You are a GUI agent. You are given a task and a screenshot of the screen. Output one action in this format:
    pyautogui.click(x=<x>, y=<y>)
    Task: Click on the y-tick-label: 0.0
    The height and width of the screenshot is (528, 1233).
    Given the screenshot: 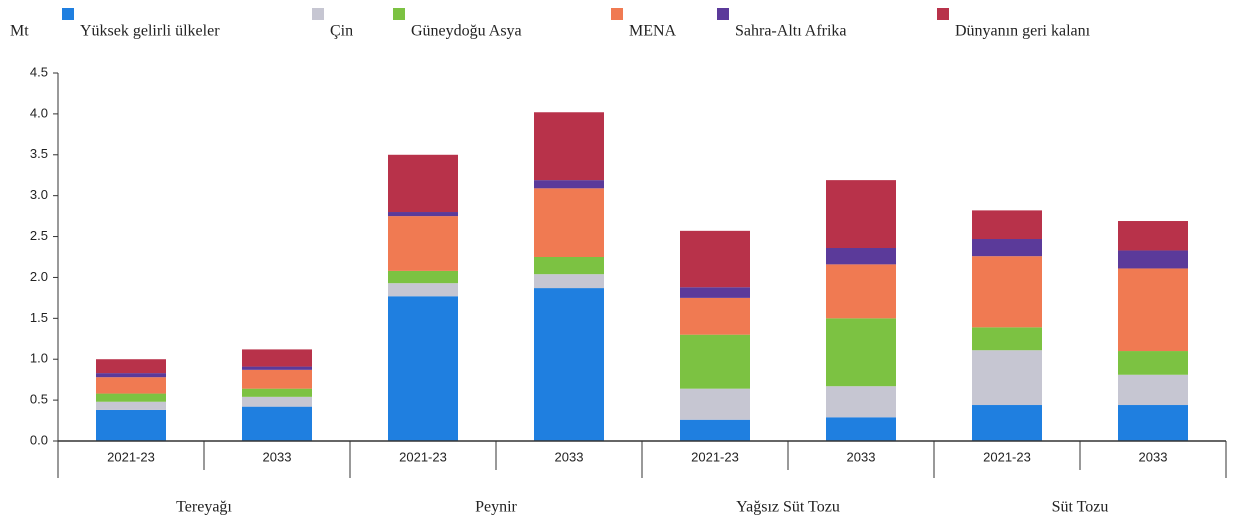 What is the action you would take?
    pyautogui.click(x=39, y=439)
    